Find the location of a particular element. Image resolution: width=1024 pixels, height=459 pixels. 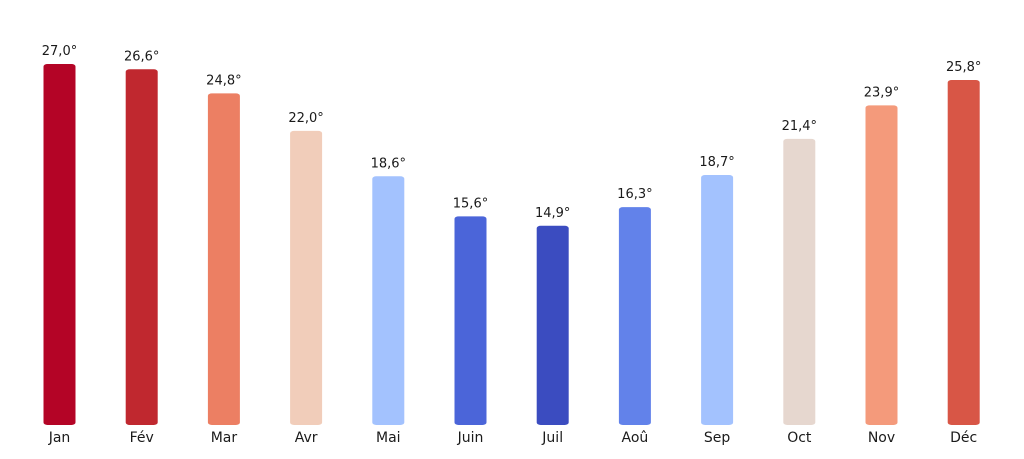

value-label-avr: 22,0° is located at coordinates (305, 118).